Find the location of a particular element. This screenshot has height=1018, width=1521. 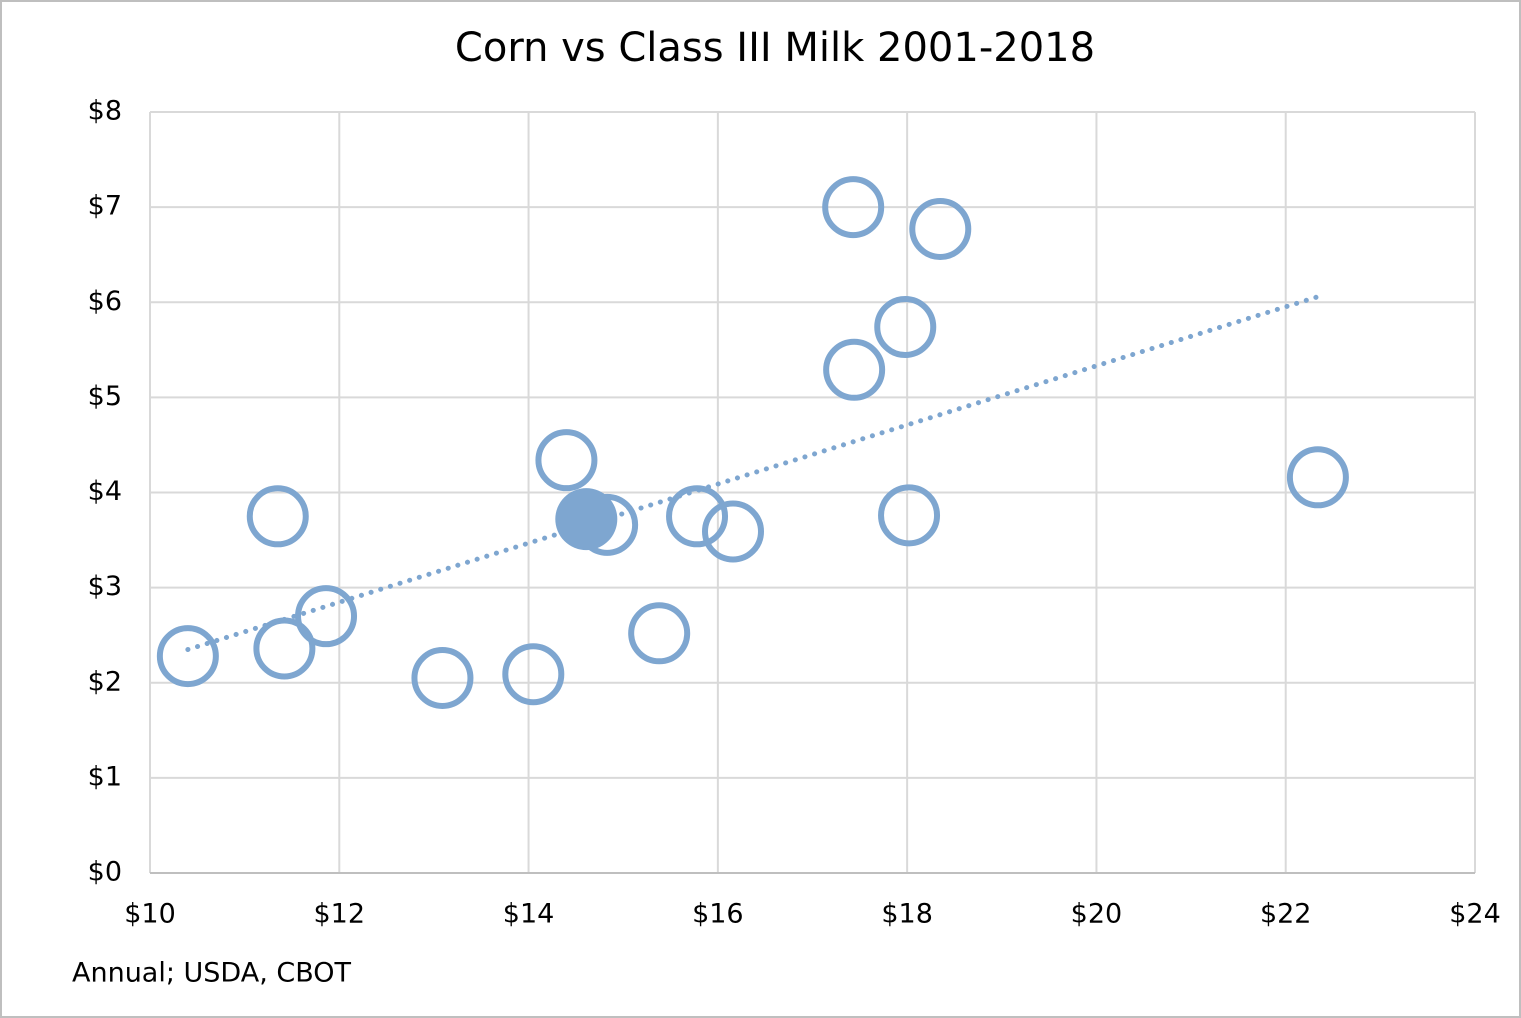

y-tick-label: $6 is located at coordinates (105, 301).